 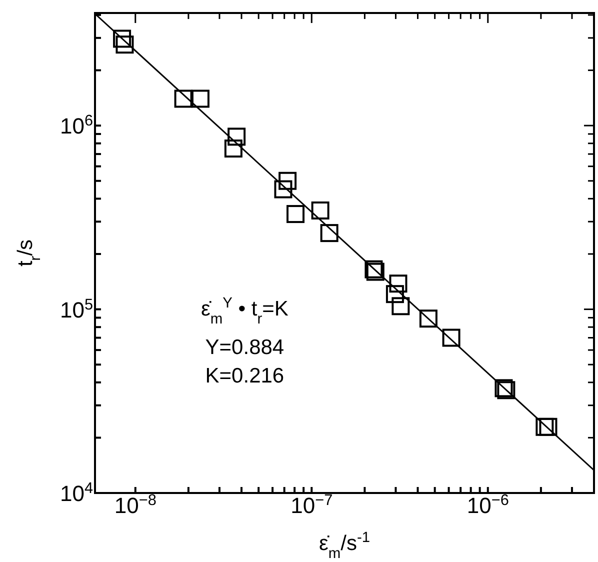 What do you see at coordinates (76, 309) in the screenshot?
I see `y-tick-label: 10$^{5}$` at bounding box center [76, 309].